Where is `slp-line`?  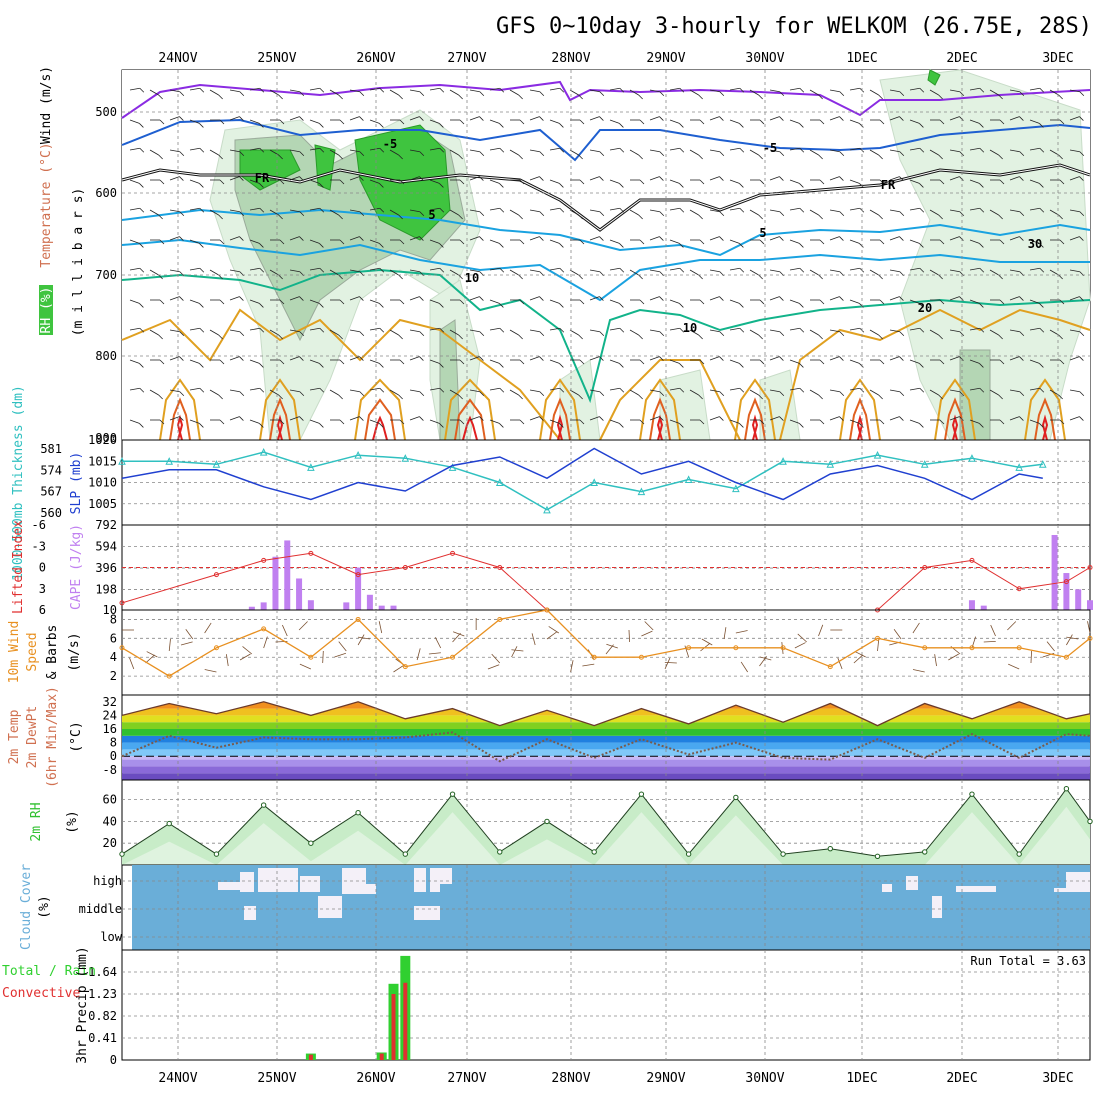 slp-line is located at coordinates (582, 474).